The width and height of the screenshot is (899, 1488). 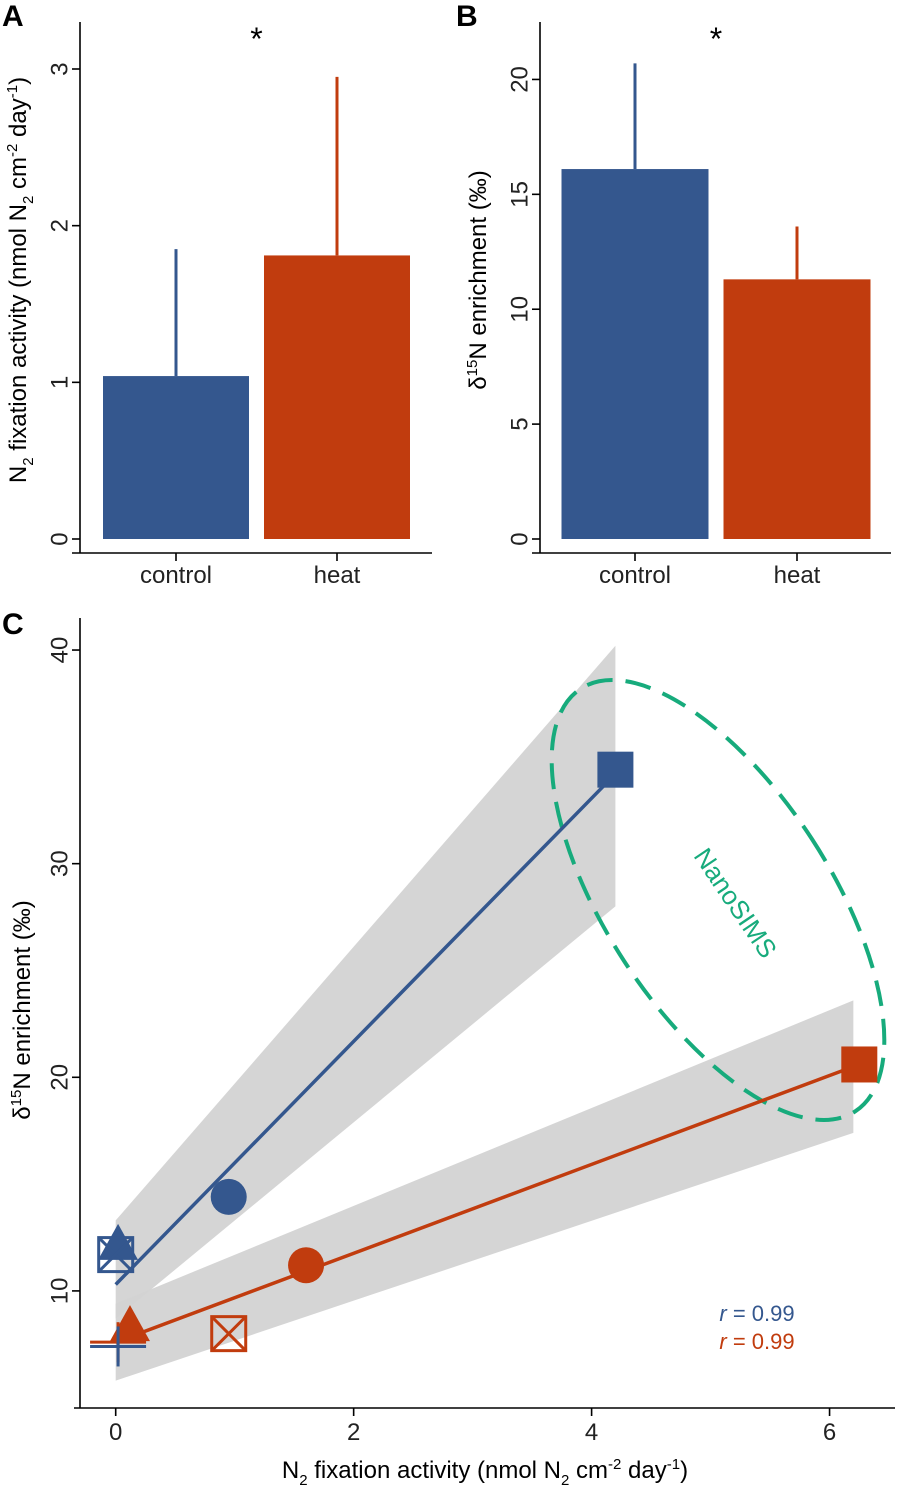 I want to click on nanosims-label: NanoSIMS, so click(x=735, y=902).